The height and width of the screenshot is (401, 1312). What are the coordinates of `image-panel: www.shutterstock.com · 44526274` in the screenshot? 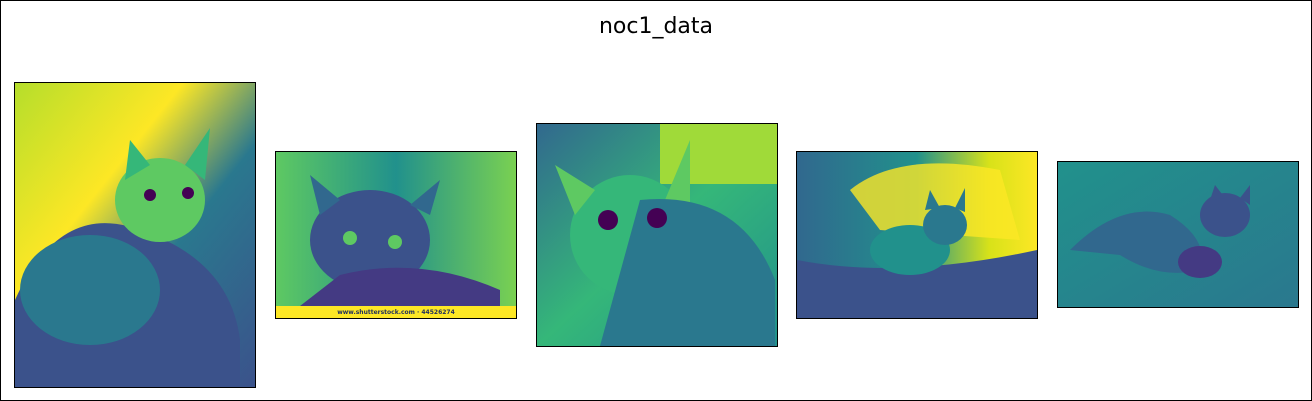 It's located at (396, 235).